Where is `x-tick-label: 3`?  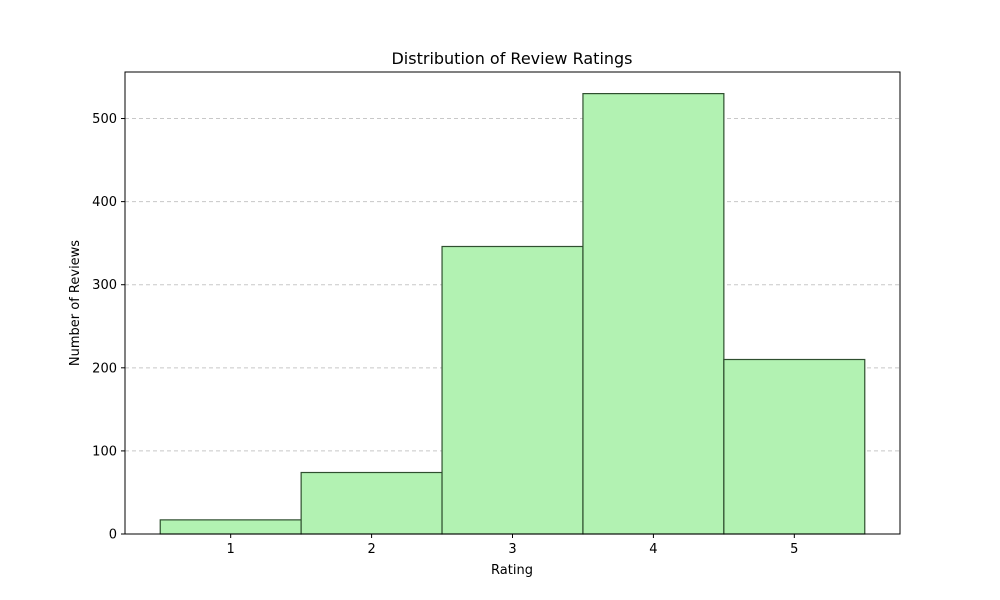 x-tick-label: 3 is located at coordinates (512, 549).